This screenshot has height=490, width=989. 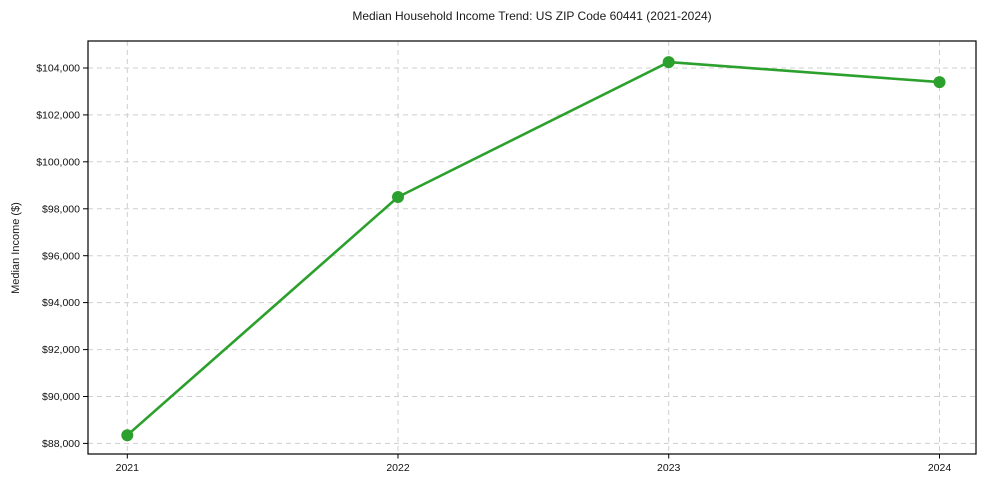 What do you see at coordinates (58, 69) in the screenshot?
I see `y-tick-label: $104,000` at bounding box center [58, 69].